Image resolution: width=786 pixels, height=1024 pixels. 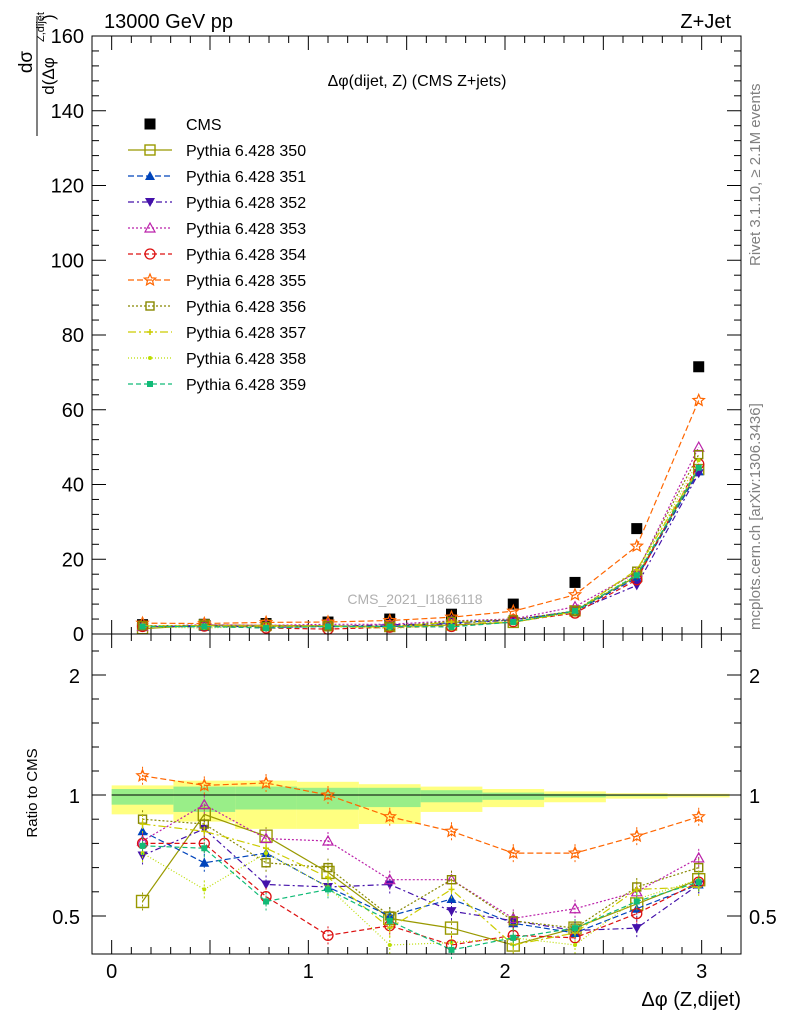 I want to click on svg-text: d(Δφ, so click(x=48, y=76).